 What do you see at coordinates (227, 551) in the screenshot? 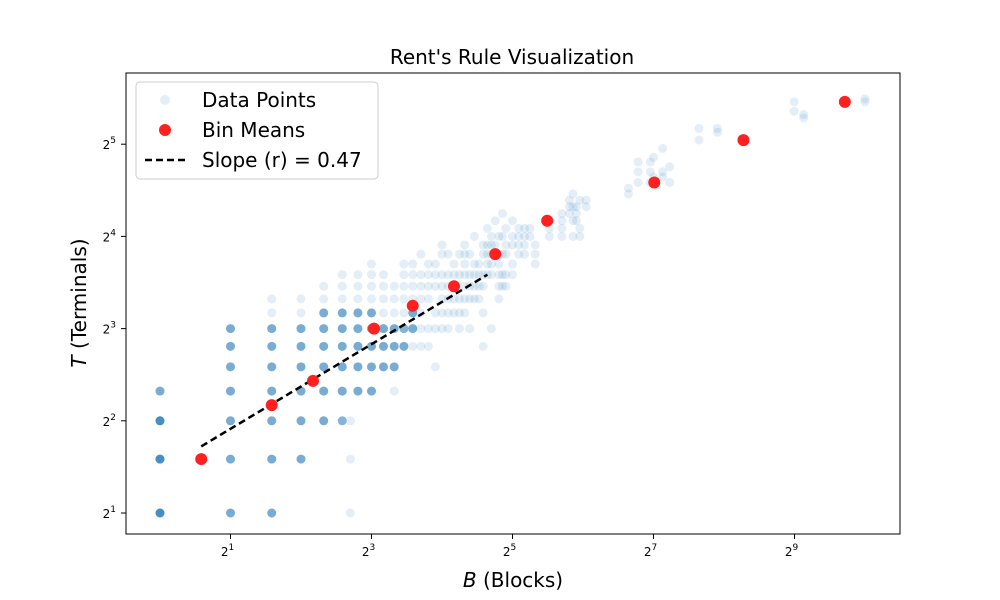
I see `x-tick-label: 21` at bounding box center [227, 551].